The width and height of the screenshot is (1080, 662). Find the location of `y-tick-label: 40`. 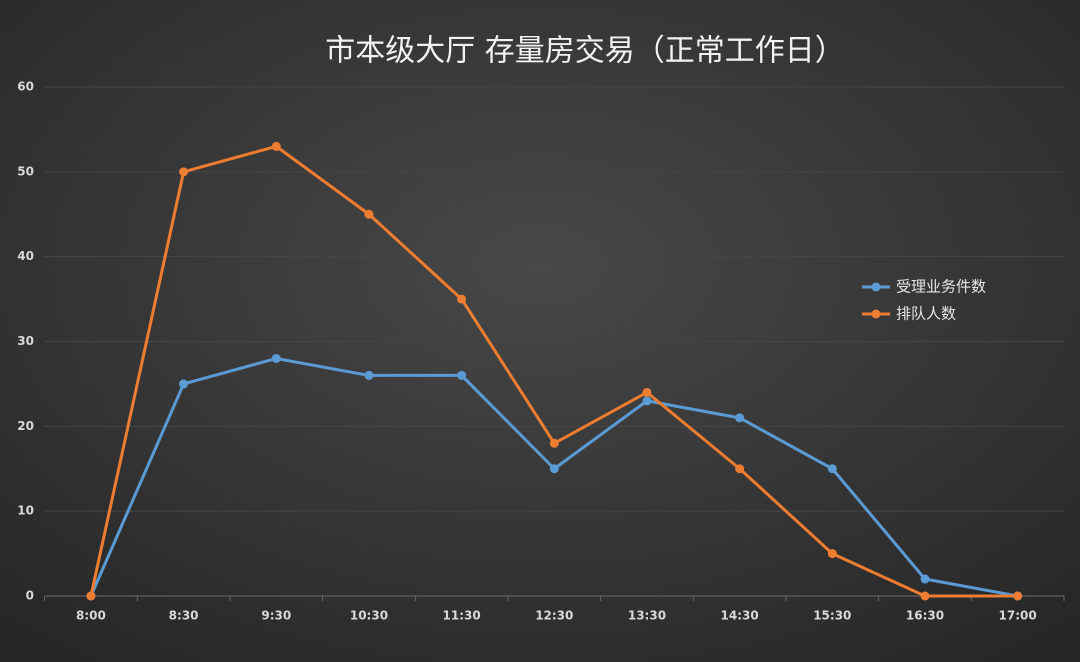

y-tick-label: 40 is located at coordinates (25, 256).